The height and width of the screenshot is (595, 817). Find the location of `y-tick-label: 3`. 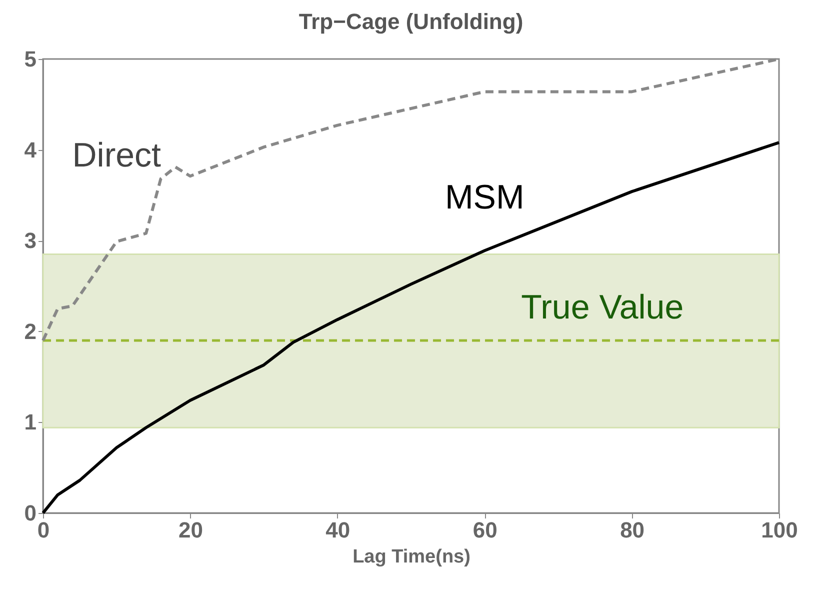

y-tick-label: 3 is located at coordinates (30, 241).